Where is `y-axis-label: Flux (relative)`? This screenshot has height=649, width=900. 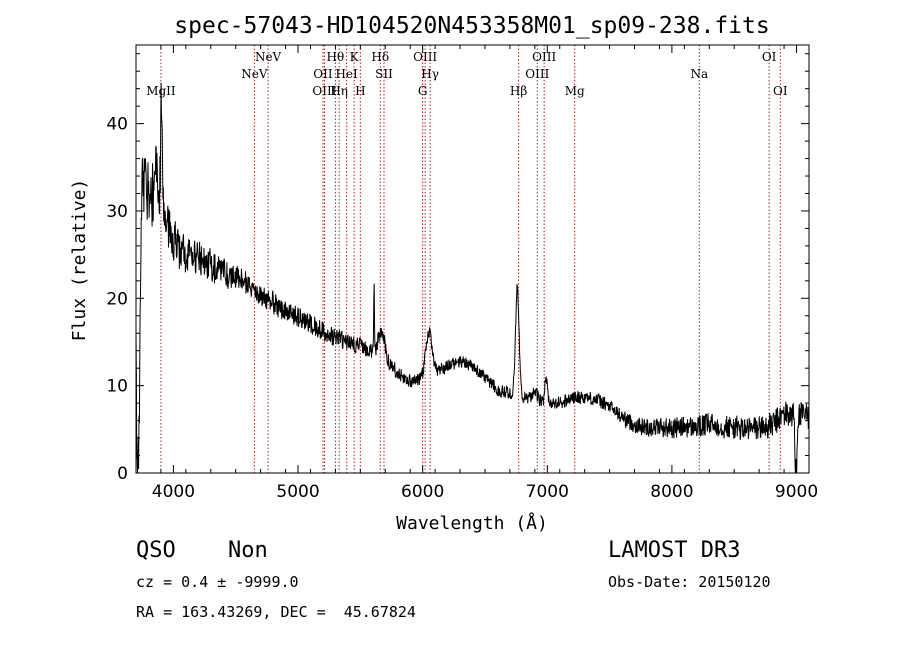 y-axis-label: Flux (relative) is located at coordinates (79, 260).